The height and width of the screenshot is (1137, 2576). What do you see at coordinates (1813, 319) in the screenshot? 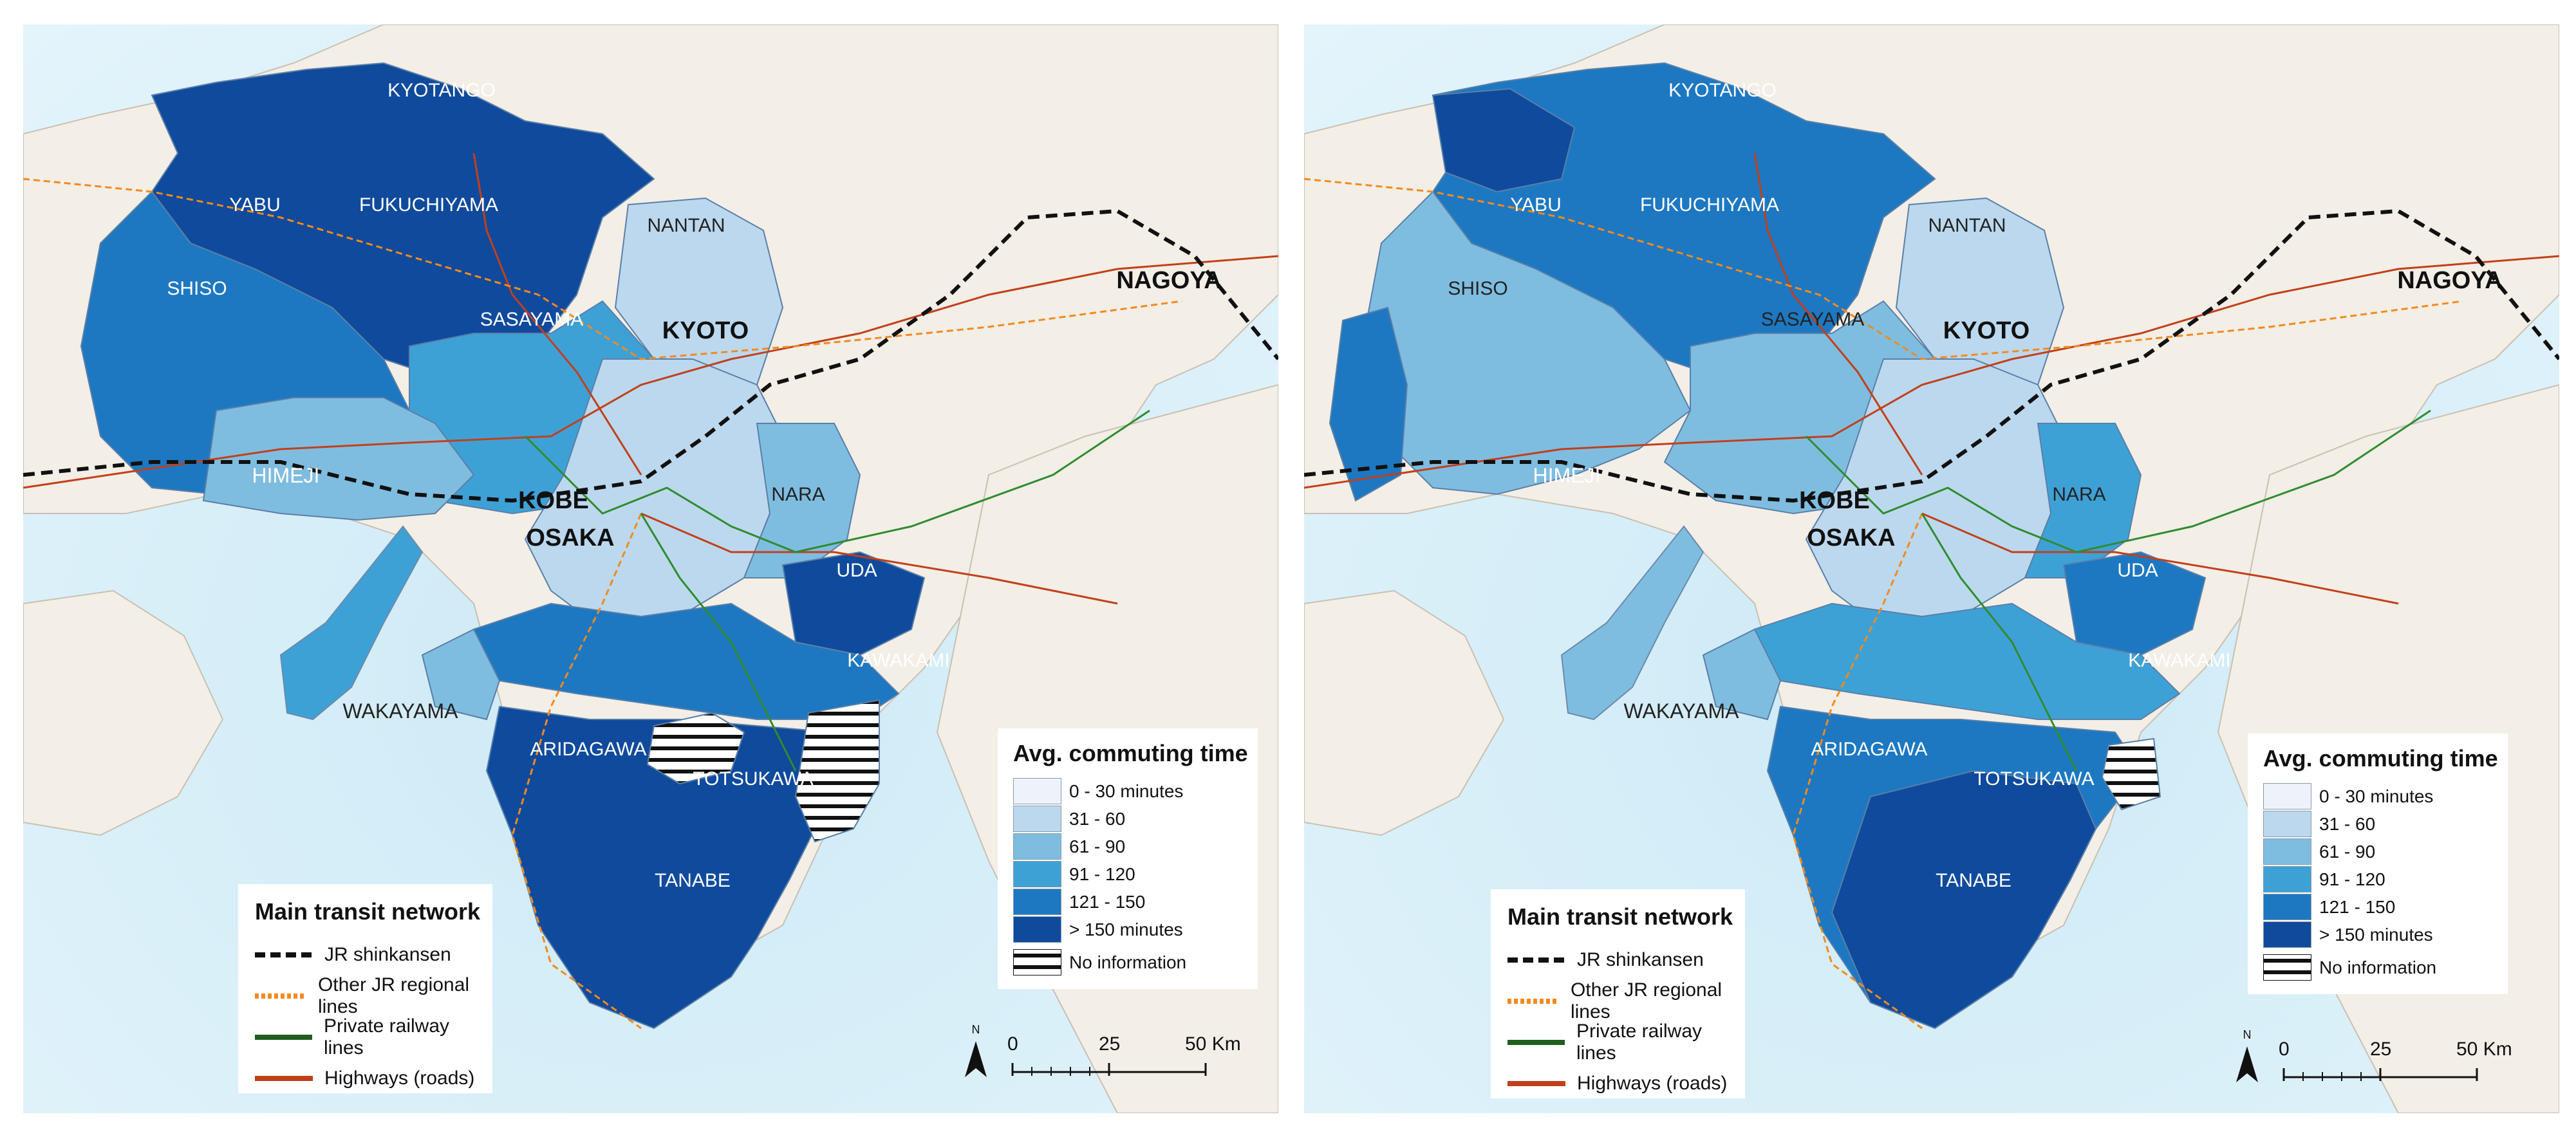
I see `label-sasayama: SASAYAMA` at bounding box center [1813, 319].